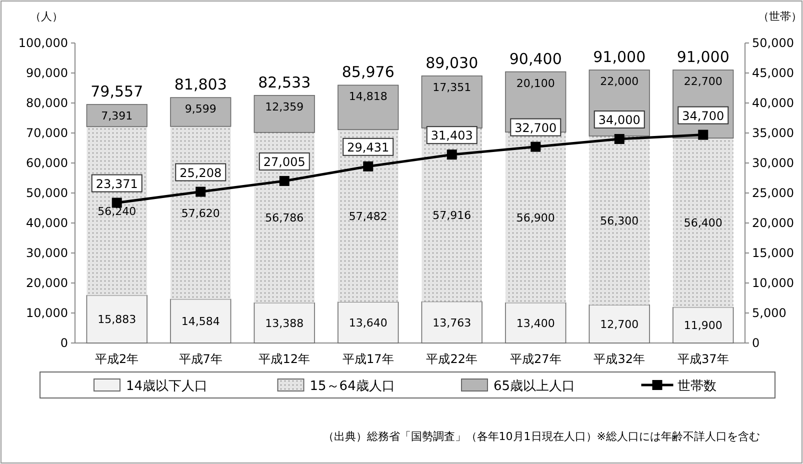 Image resolution: width=803 pixels, height=464 pixels. I want to click on y-tick-label: 100,000, so click(43, 43).